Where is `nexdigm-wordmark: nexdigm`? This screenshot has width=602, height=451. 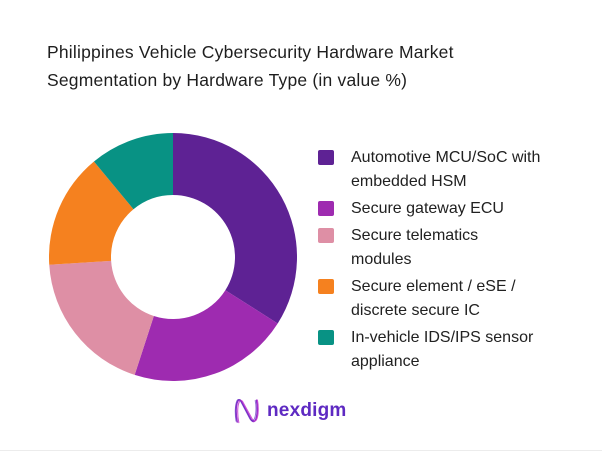 nexdigm-wordmark: nexdigm is located at coordinates (307, 410).